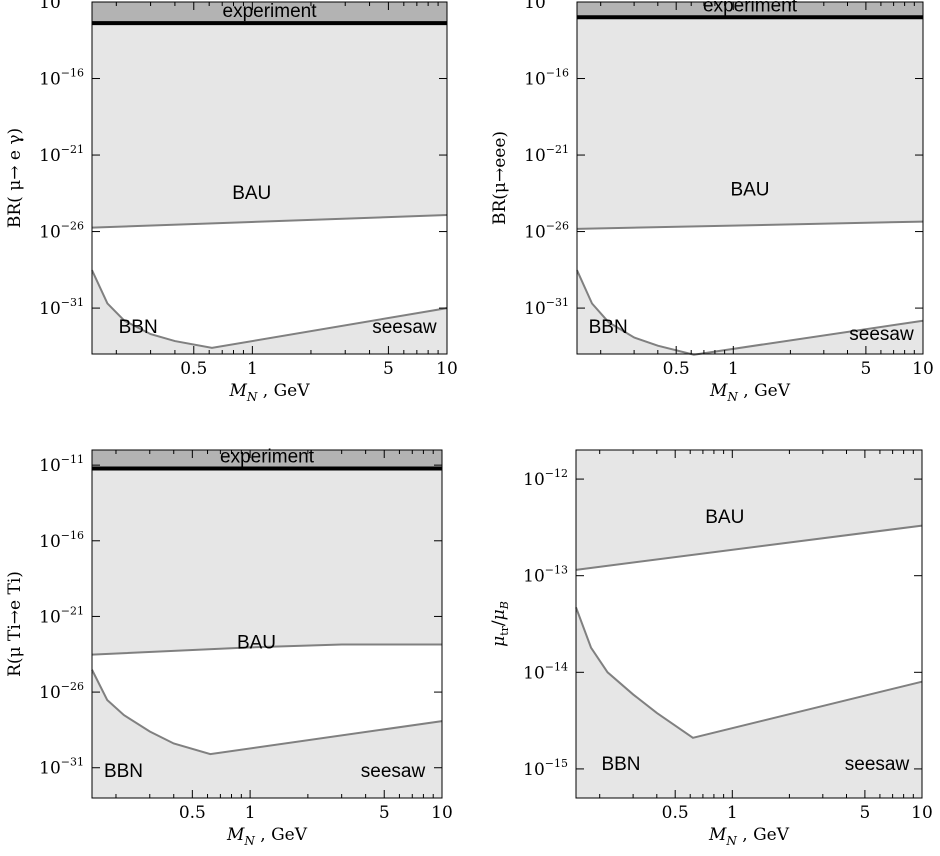 The height and width of the screenshot is (856, 940). What do you see at coordinates (15, 178) in the screenshot?
I see `y-axis-title: BR( μ→ e γ)` at bounding box center [15, 178].